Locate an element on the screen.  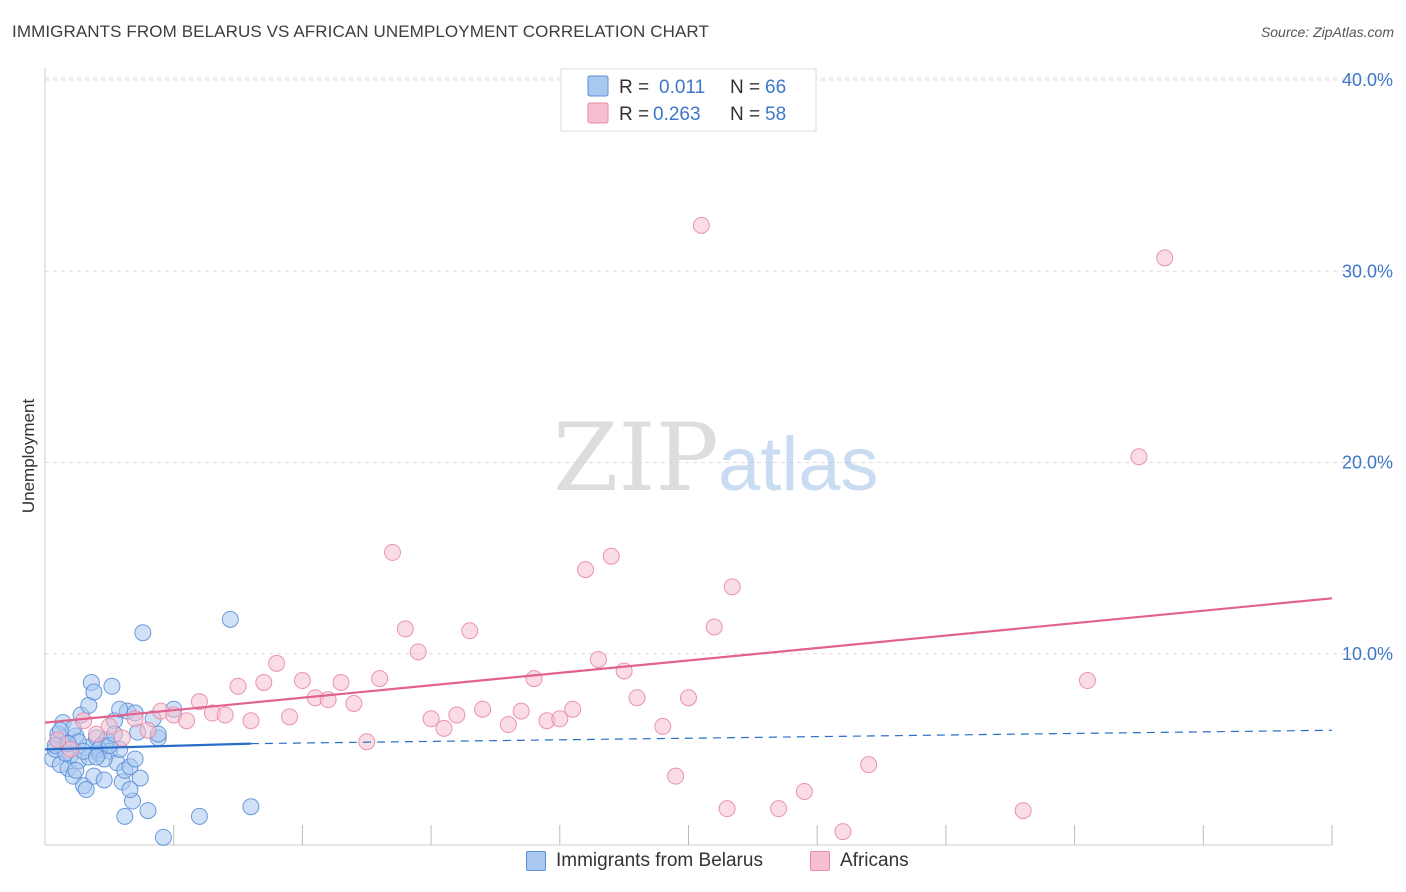
legend-r-label-belarus: R = is located at coordinates (634, 87).